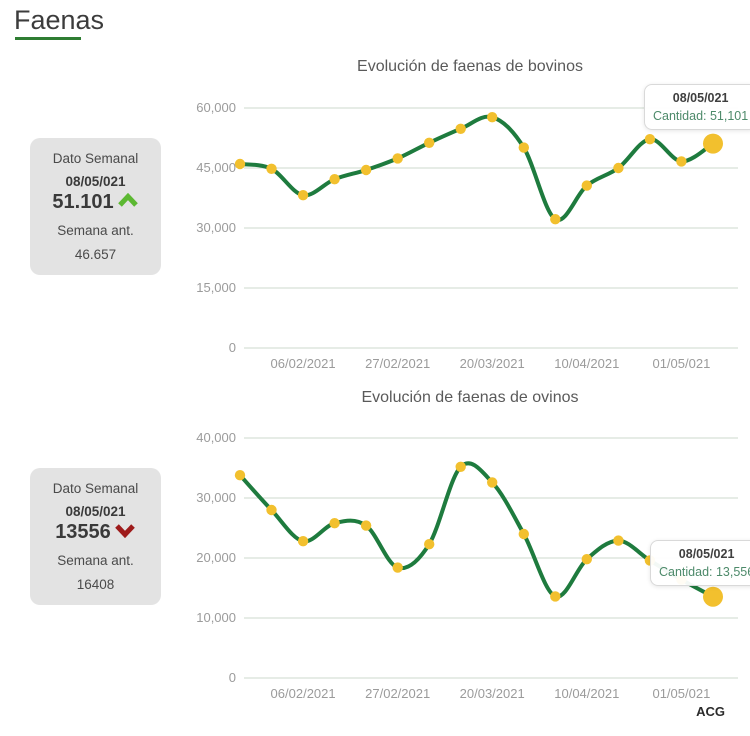  Describe the element at coordinates (700, 563) in the screenshot. I see `tooltip-ovinos: 08/05/021 Cantidad: 13,556` at that location.